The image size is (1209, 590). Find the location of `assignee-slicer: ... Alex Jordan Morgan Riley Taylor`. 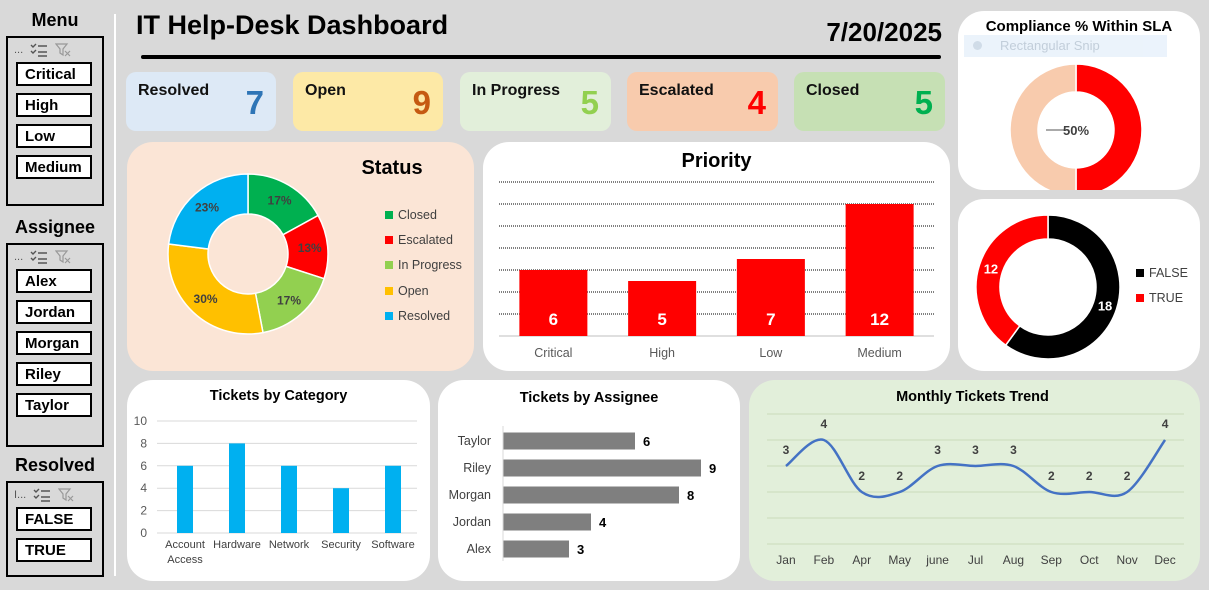

assignee-slicer: ... Alex Jordan Morgan Riley Taylor is located at coordinates (55, 345).